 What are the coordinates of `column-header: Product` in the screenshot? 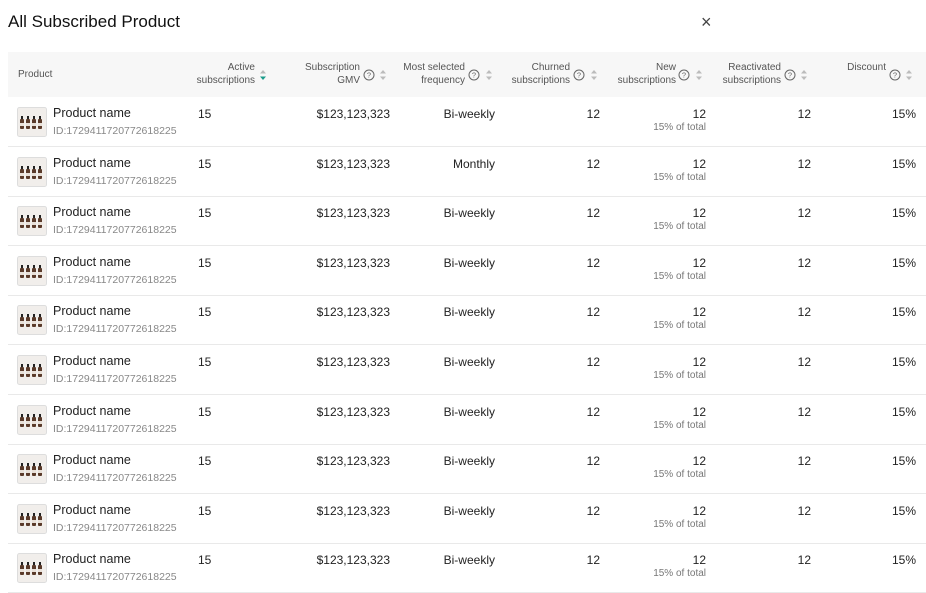 It's located at (35, 74).